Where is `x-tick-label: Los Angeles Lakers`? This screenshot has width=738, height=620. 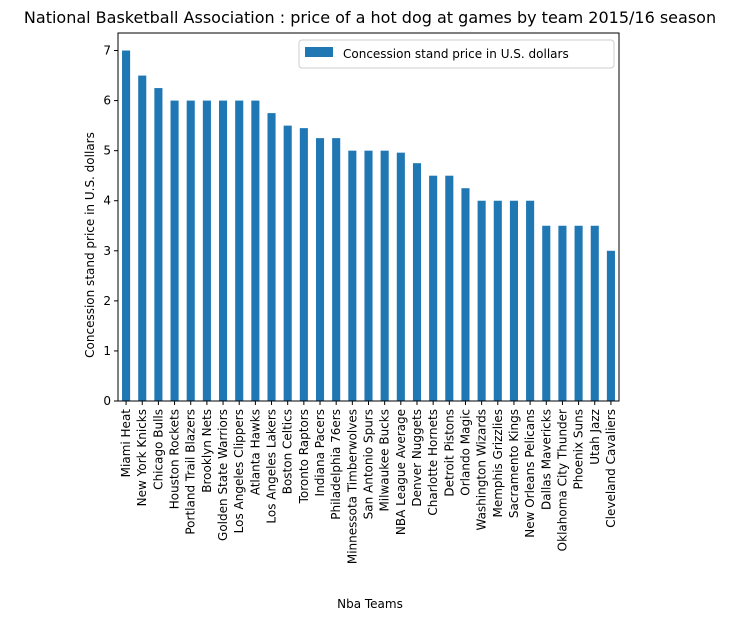 x-tick-label: Los Angeles Lakers is located at coordinates (272, 466).